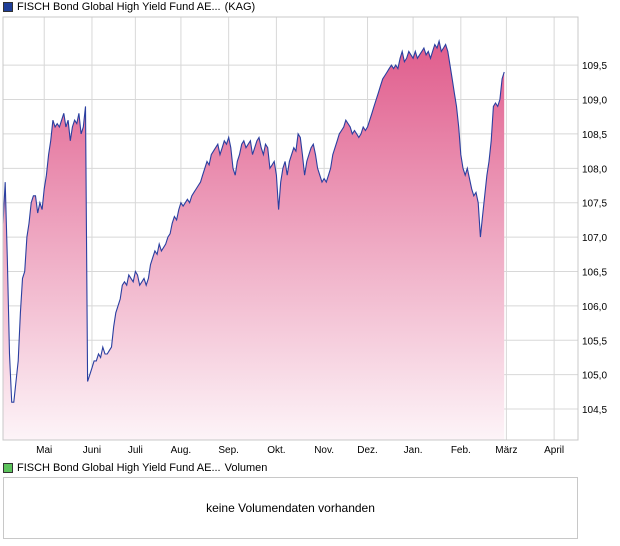  I want to click on volume-series-source: Volumen, so click(246, 468).